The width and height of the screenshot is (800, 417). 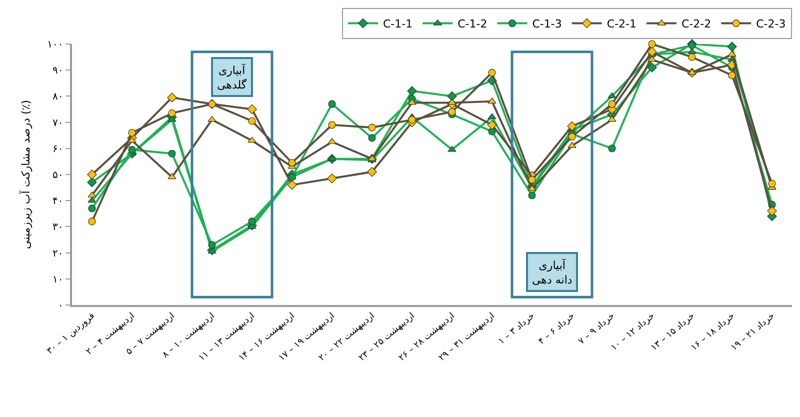 I want to click on legend-label: C-1-1, so click(x=398, y=24).